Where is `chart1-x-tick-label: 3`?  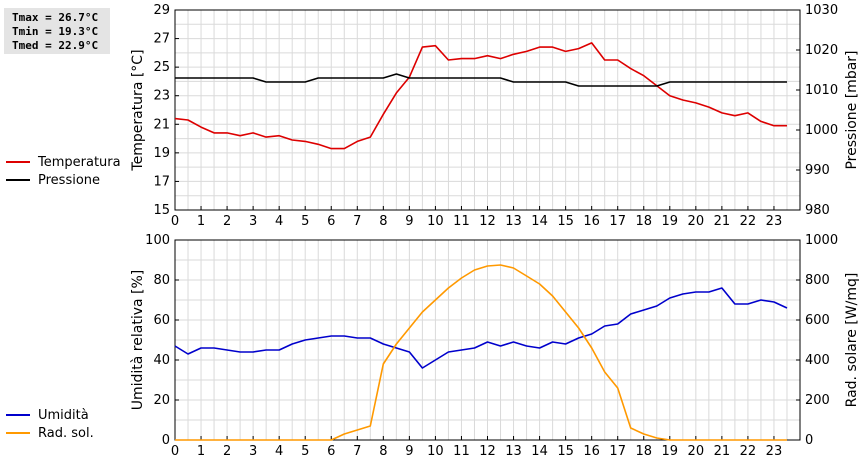 chart1-x-tick-label: 3 is located at coordinates (253, 221).